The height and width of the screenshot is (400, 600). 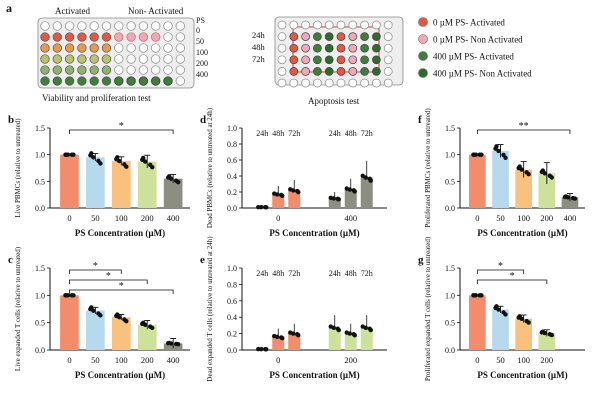 I want to click on legend-entry: 0 µM PS- Activated, so click(x=469, y=23).